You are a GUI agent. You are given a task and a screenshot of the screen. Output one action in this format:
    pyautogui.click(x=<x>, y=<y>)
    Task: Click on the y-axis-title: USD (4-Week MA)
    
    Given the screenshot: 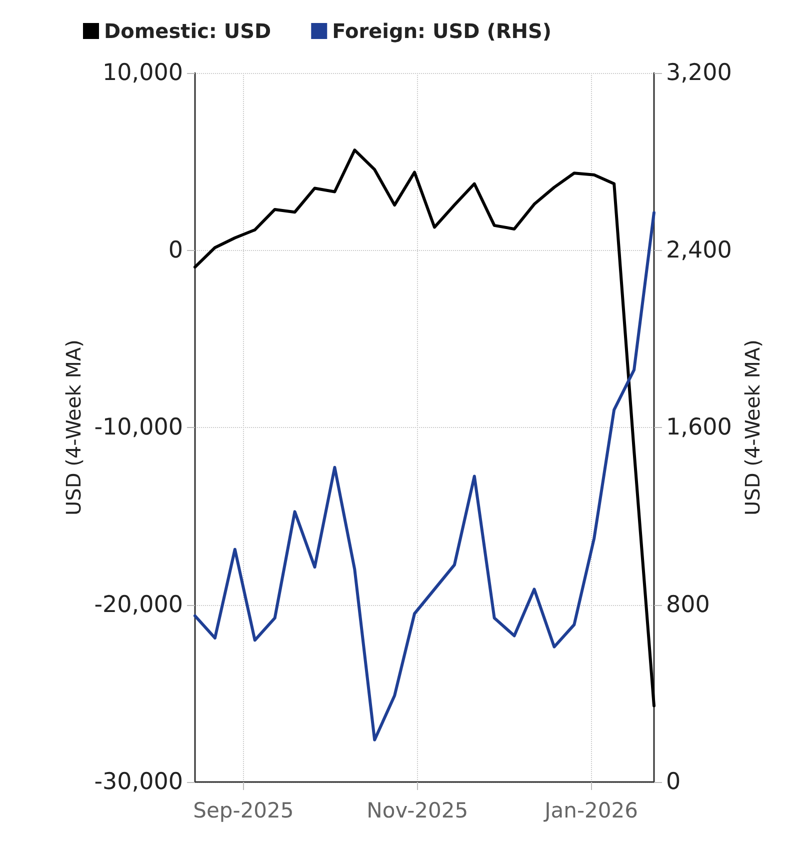 What is the action you would take?
    pyautogui.click(x=73, y=428)
    